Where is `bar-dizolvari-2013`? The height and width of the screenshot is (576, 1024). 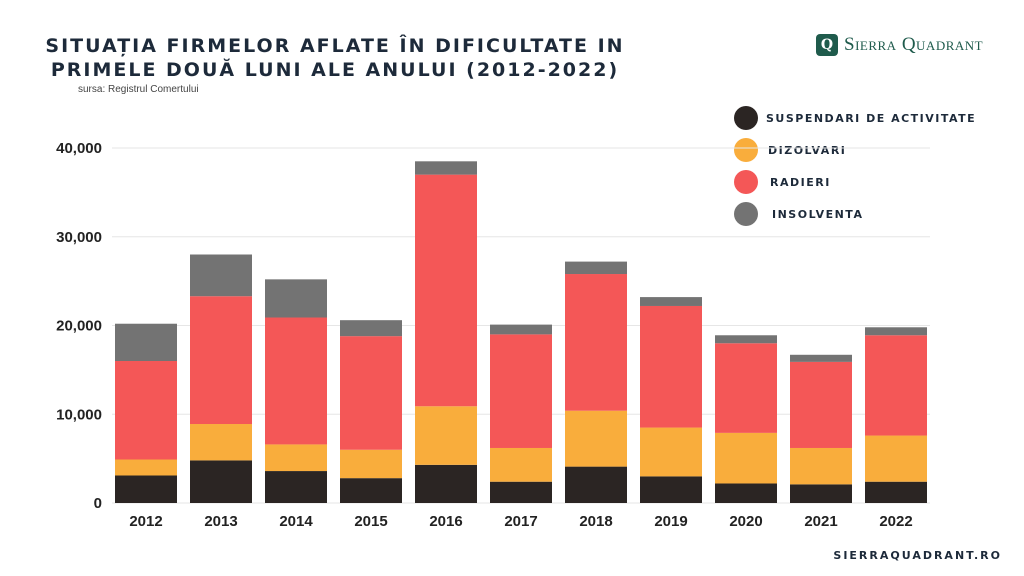
bar-dizolvari-2013 is located at coordinates (221, 442).